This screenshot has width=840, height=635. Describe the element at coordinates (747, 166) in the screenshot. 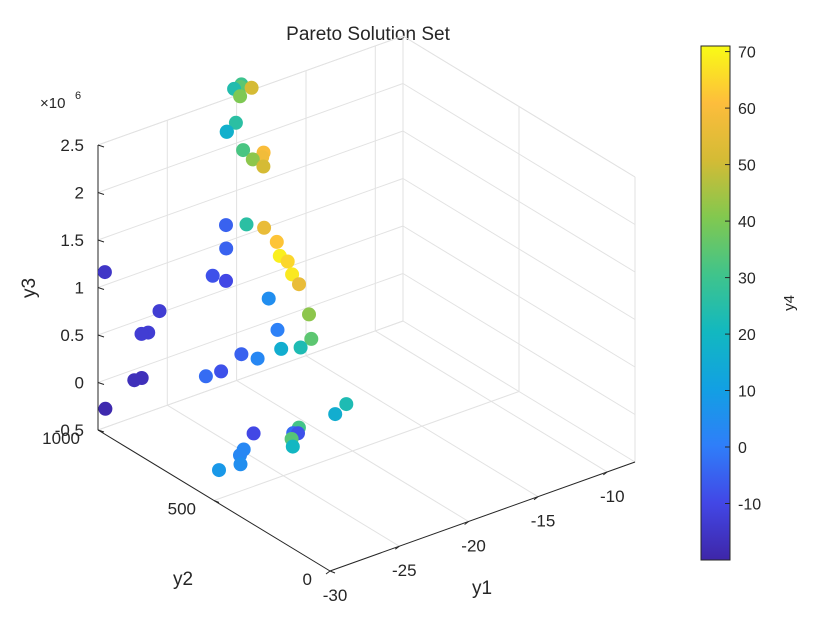

I see `colorbar-tick-label: 50` at that location.